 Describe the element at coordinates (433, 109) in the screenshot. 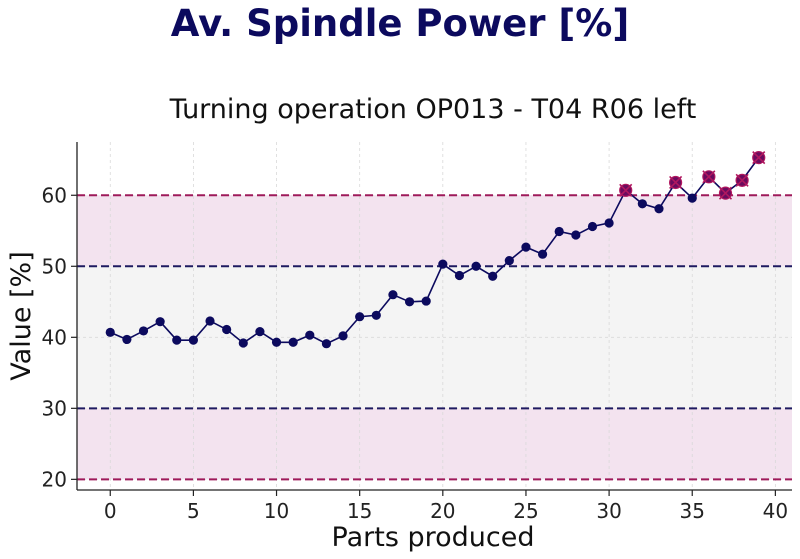

I see `chart-title: Turning operation OP013 - T04 R06 left` at that location.